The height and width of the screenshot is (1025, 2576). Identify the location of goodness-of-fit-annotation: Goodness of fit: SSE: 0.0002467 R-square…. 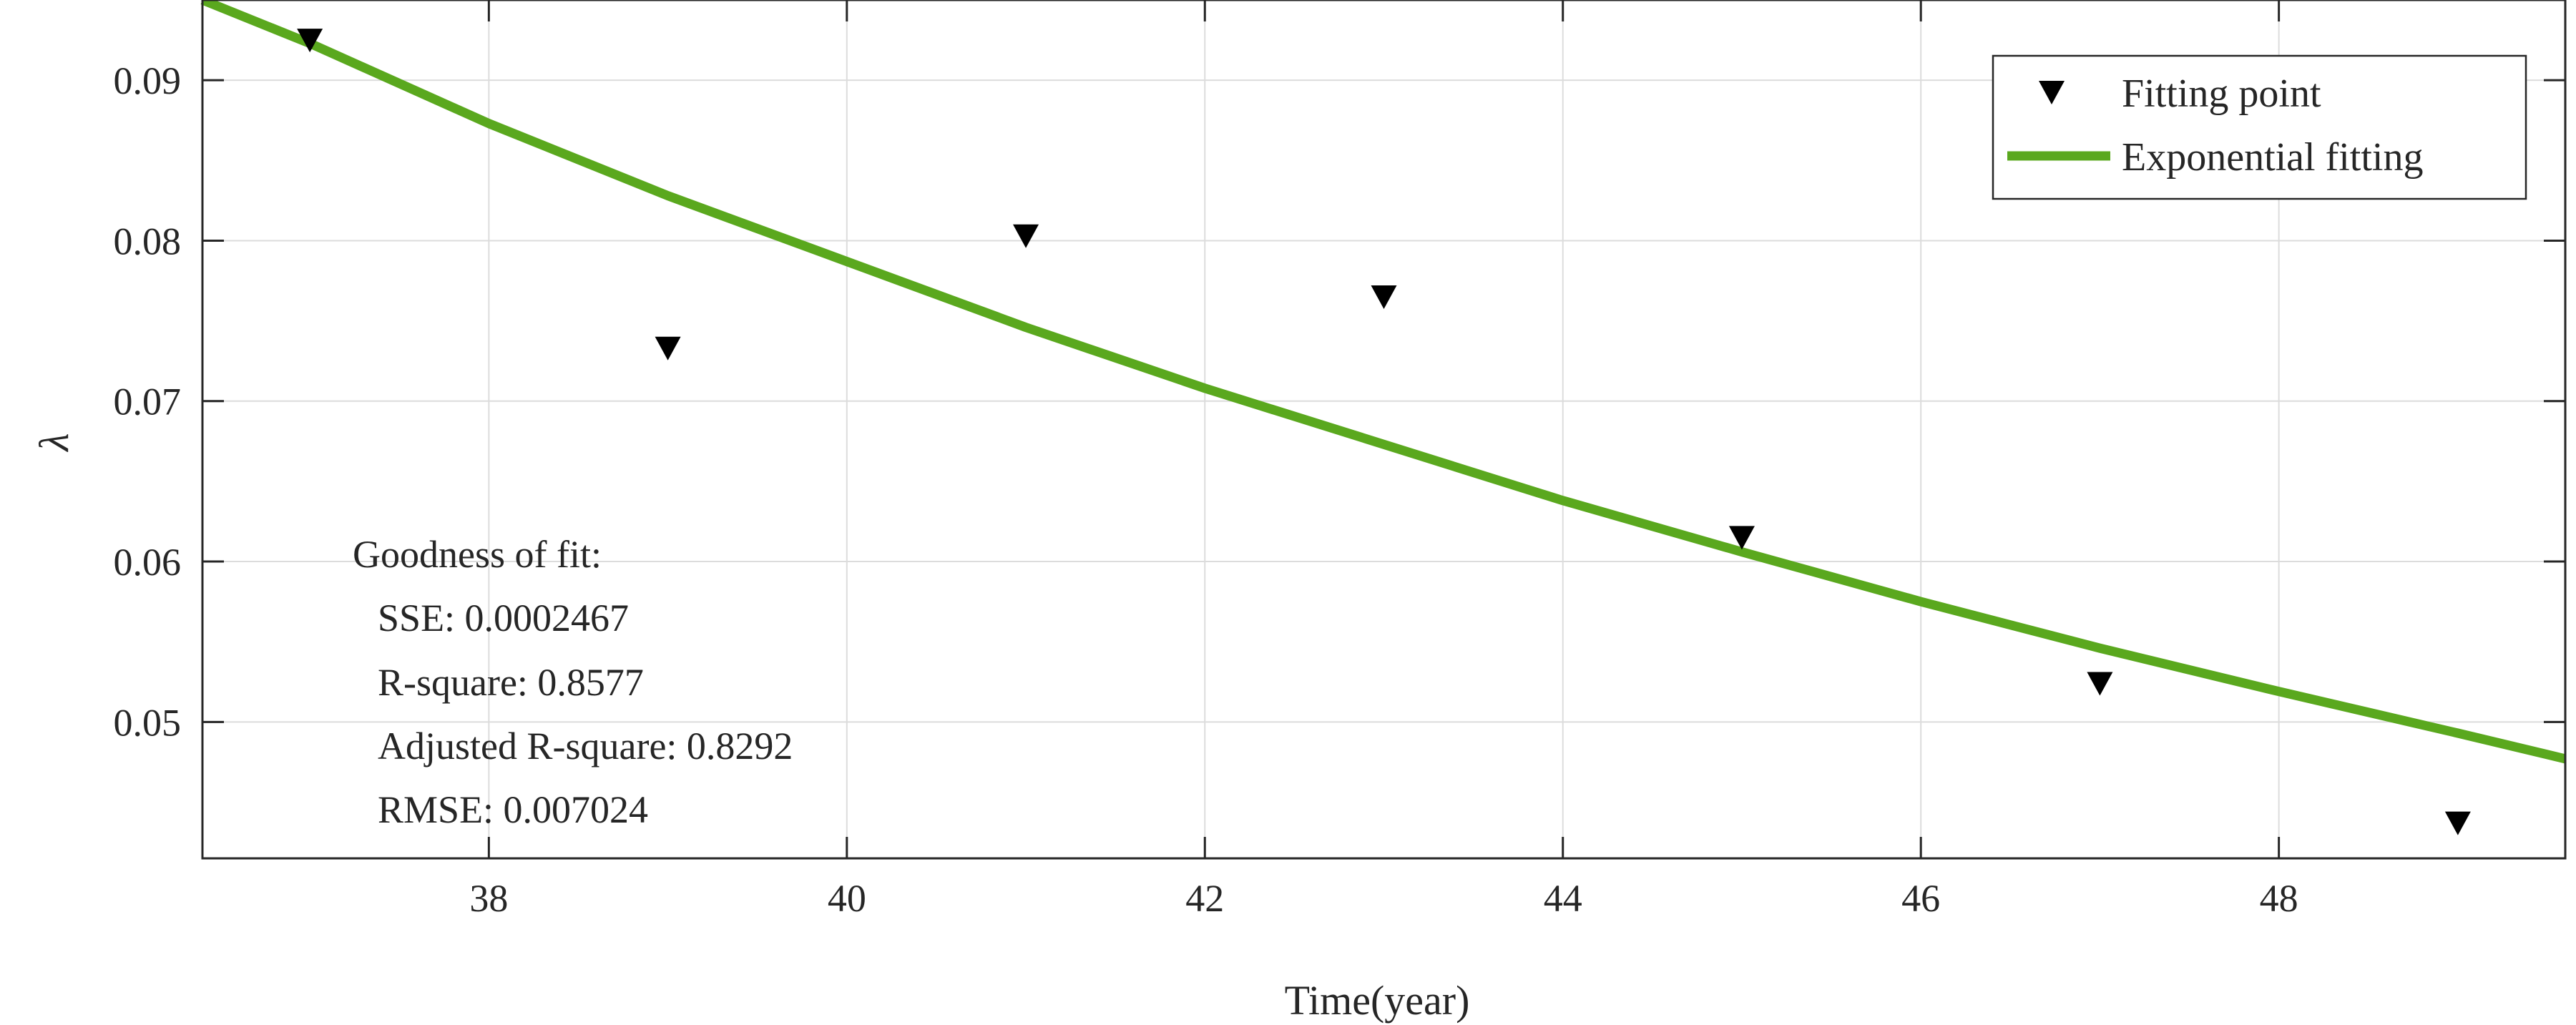
(573, 682).